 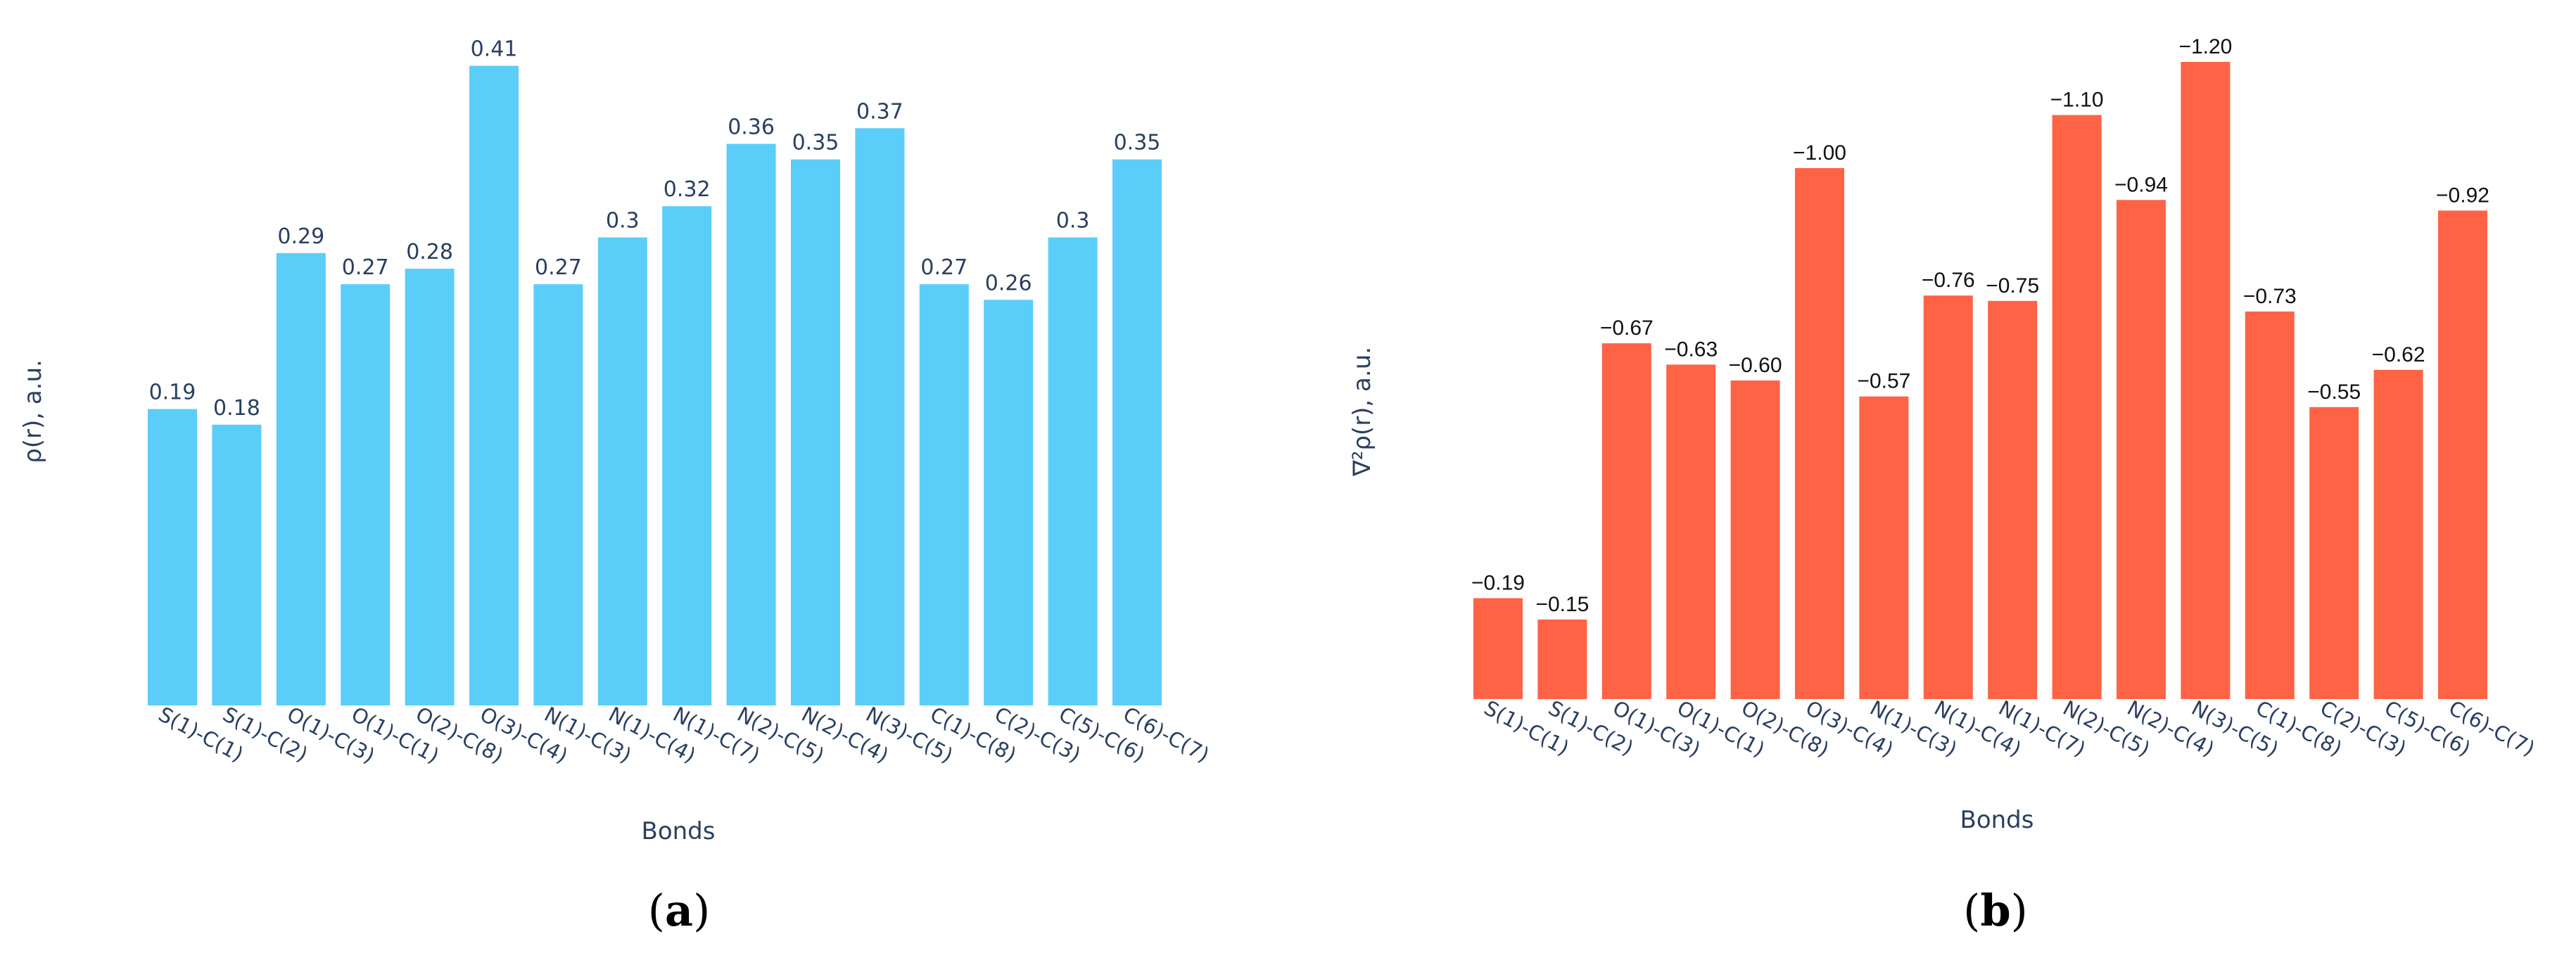 I want to click on value-label-b-2: −0.67, so click(x=1627, y=328).